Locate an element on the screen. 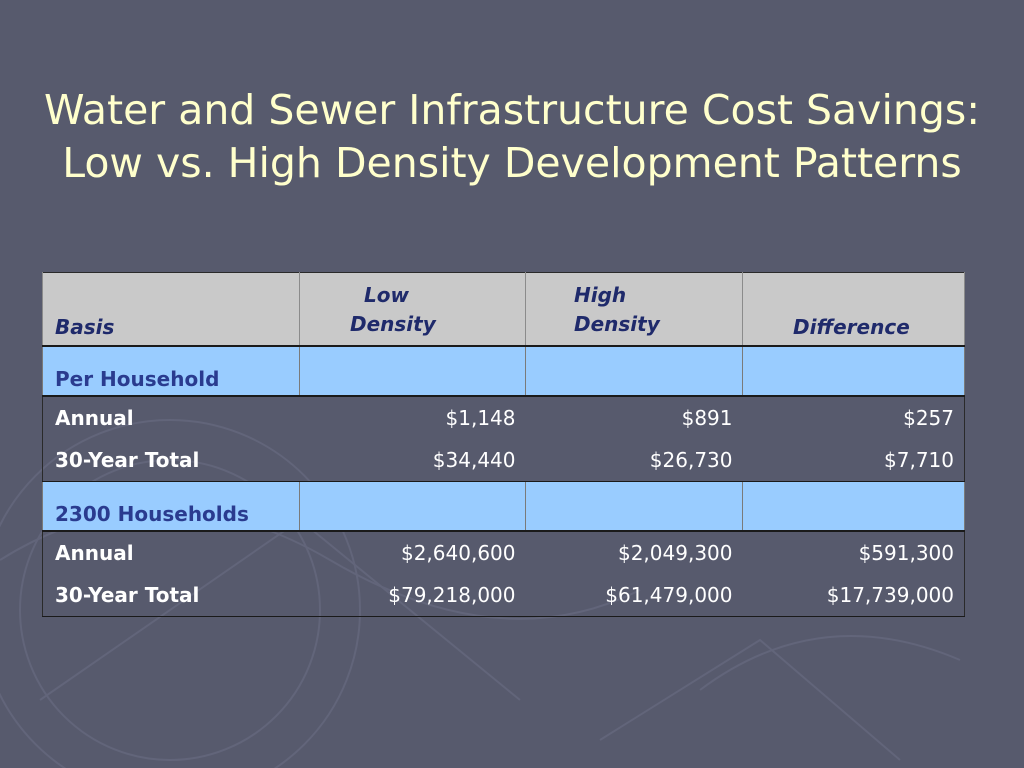 The width and height of the screenshot is (1024, 768). header-basis: Basis is located at coordinates (171, 309).